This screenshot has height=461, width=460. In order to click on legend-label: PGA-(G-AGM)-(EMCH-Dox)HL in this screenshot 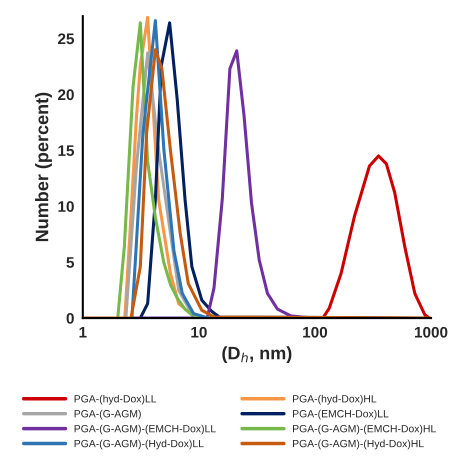, I will do `click(364, 429)`.